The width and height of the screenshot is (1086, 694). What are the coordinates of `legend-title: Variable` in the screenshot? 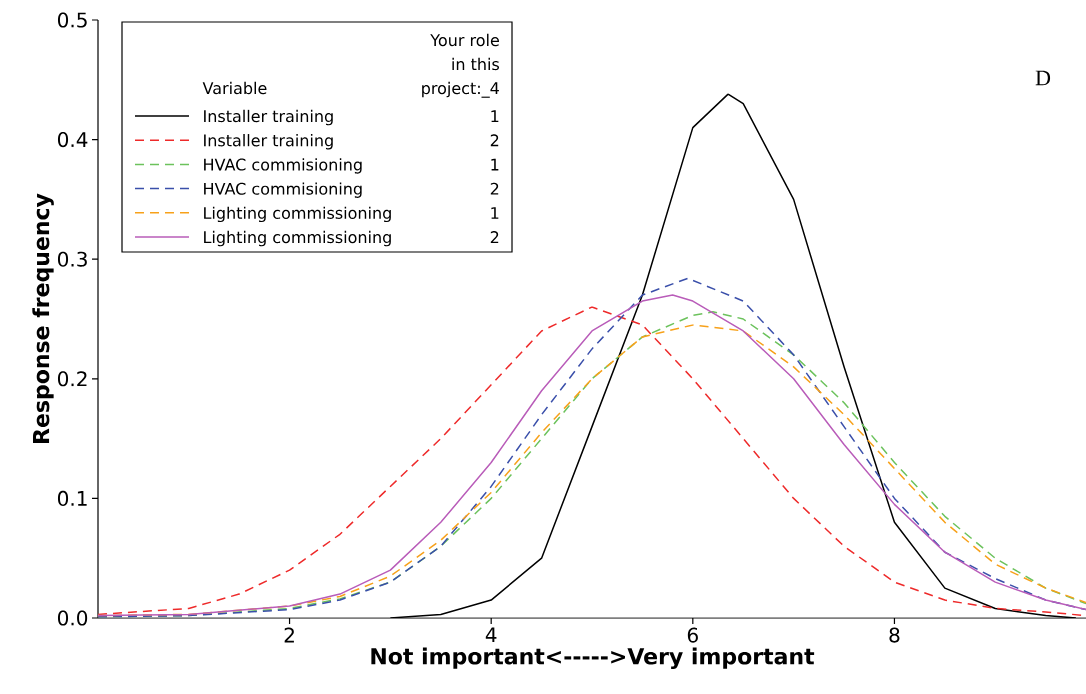 It's located at (234, 88).